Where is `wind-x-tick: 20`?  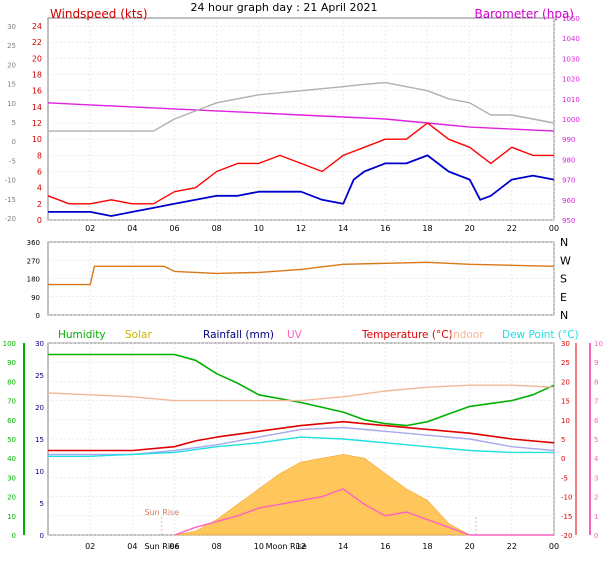 wind-x-tick: 20 is located at coordinates (470, 228).